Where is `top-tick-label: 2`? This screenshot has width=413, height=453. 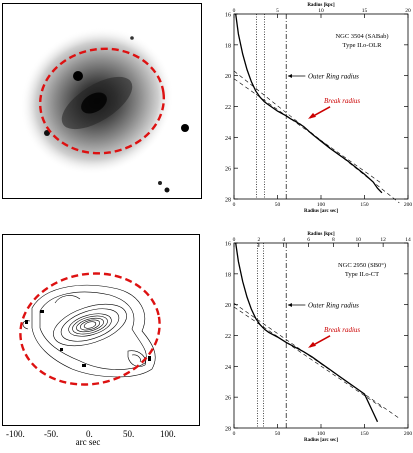
top-tick-label: 2 is located at coordinates (258, 240).